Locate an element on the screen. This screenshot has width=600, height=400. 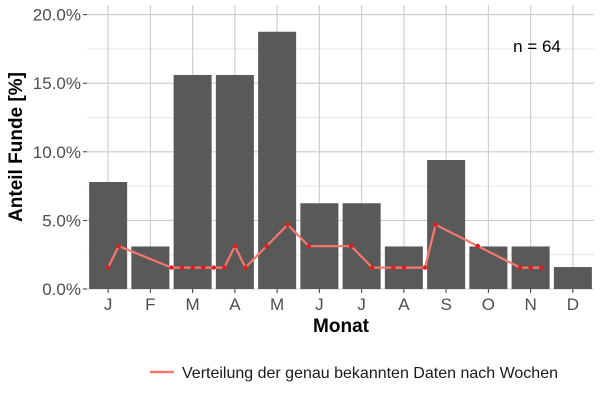
y-axis-title: Anteil Funde [%] is located at coordinates (16, 147).